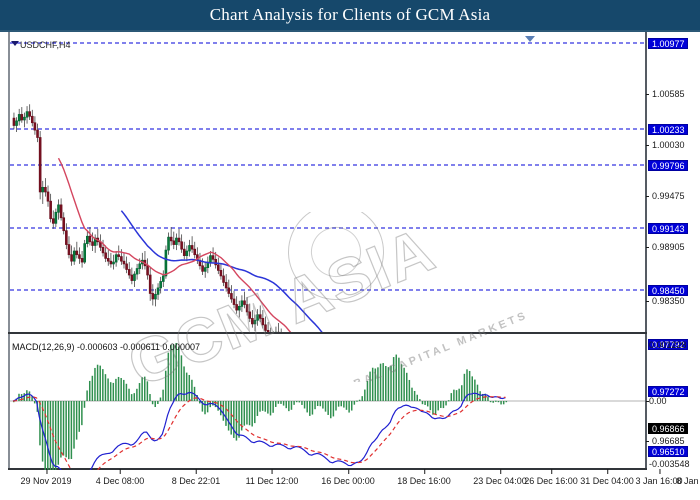 The height and width of the screenshot is (500, 700). I want to click on price-axis-label: 0.96510, so click(668, 451).